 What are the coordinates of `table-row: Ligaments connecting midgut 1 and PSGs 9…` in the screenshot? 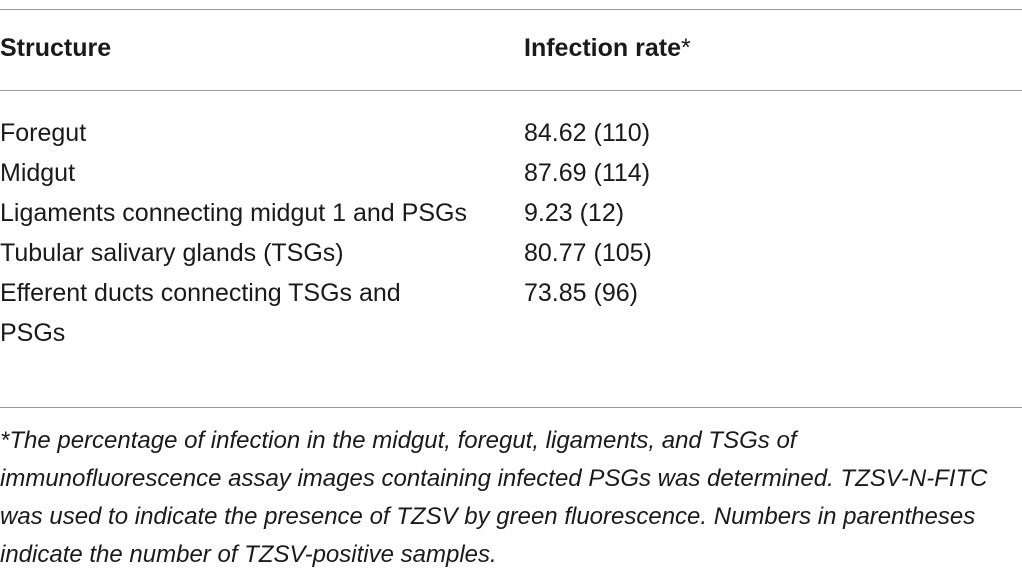 It's located at (511, 213).